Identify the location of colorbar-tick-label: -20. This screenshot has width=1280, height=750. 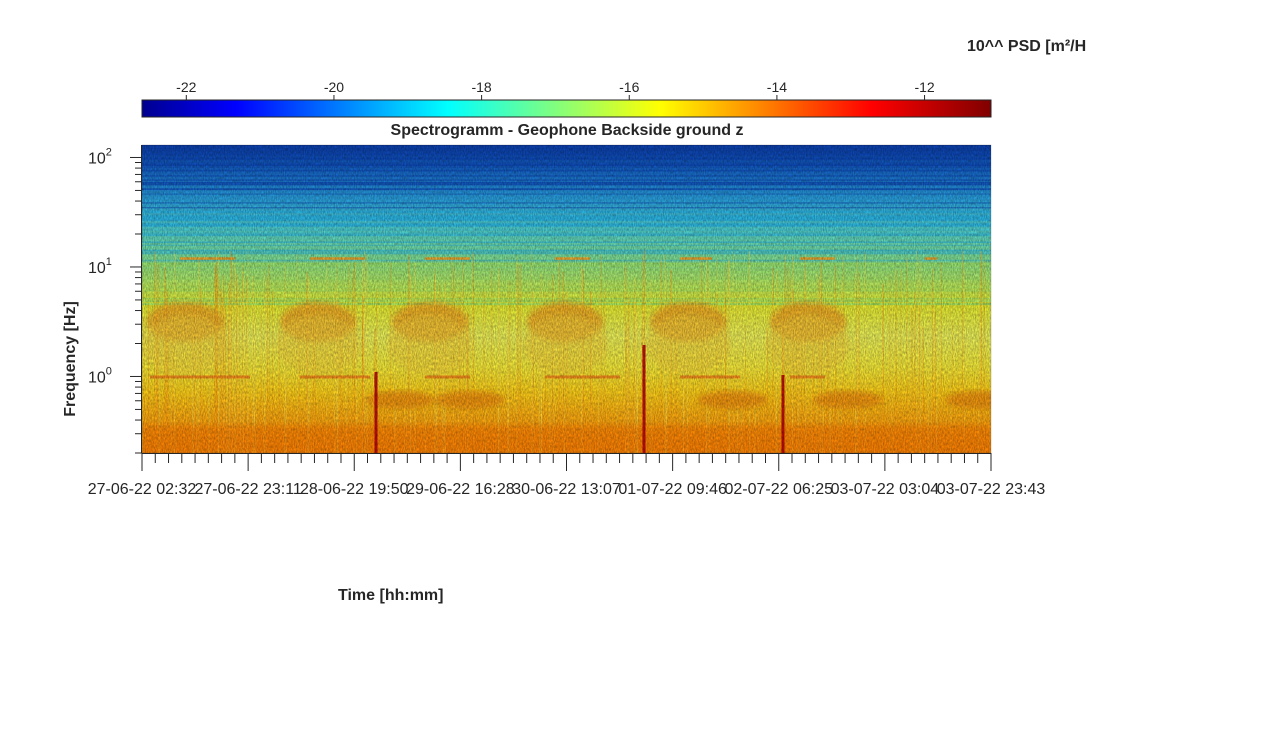
(334, 87).